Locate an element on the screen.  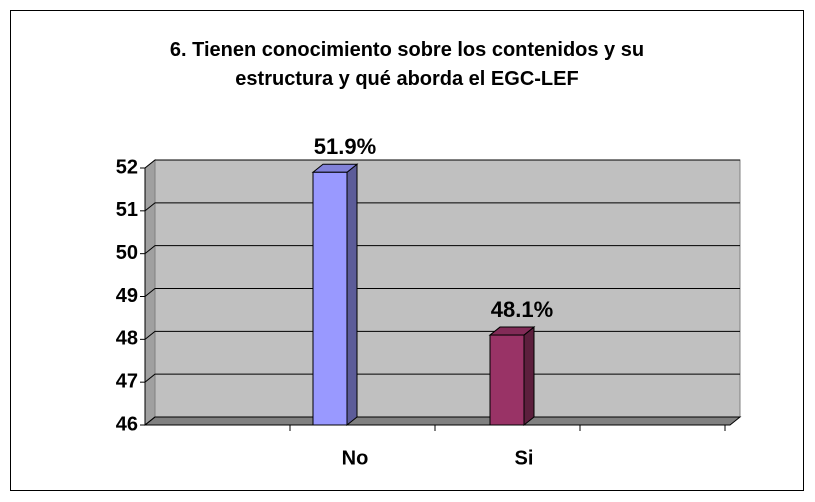
x-tick-label: Si is located at coordinates (524, 458).